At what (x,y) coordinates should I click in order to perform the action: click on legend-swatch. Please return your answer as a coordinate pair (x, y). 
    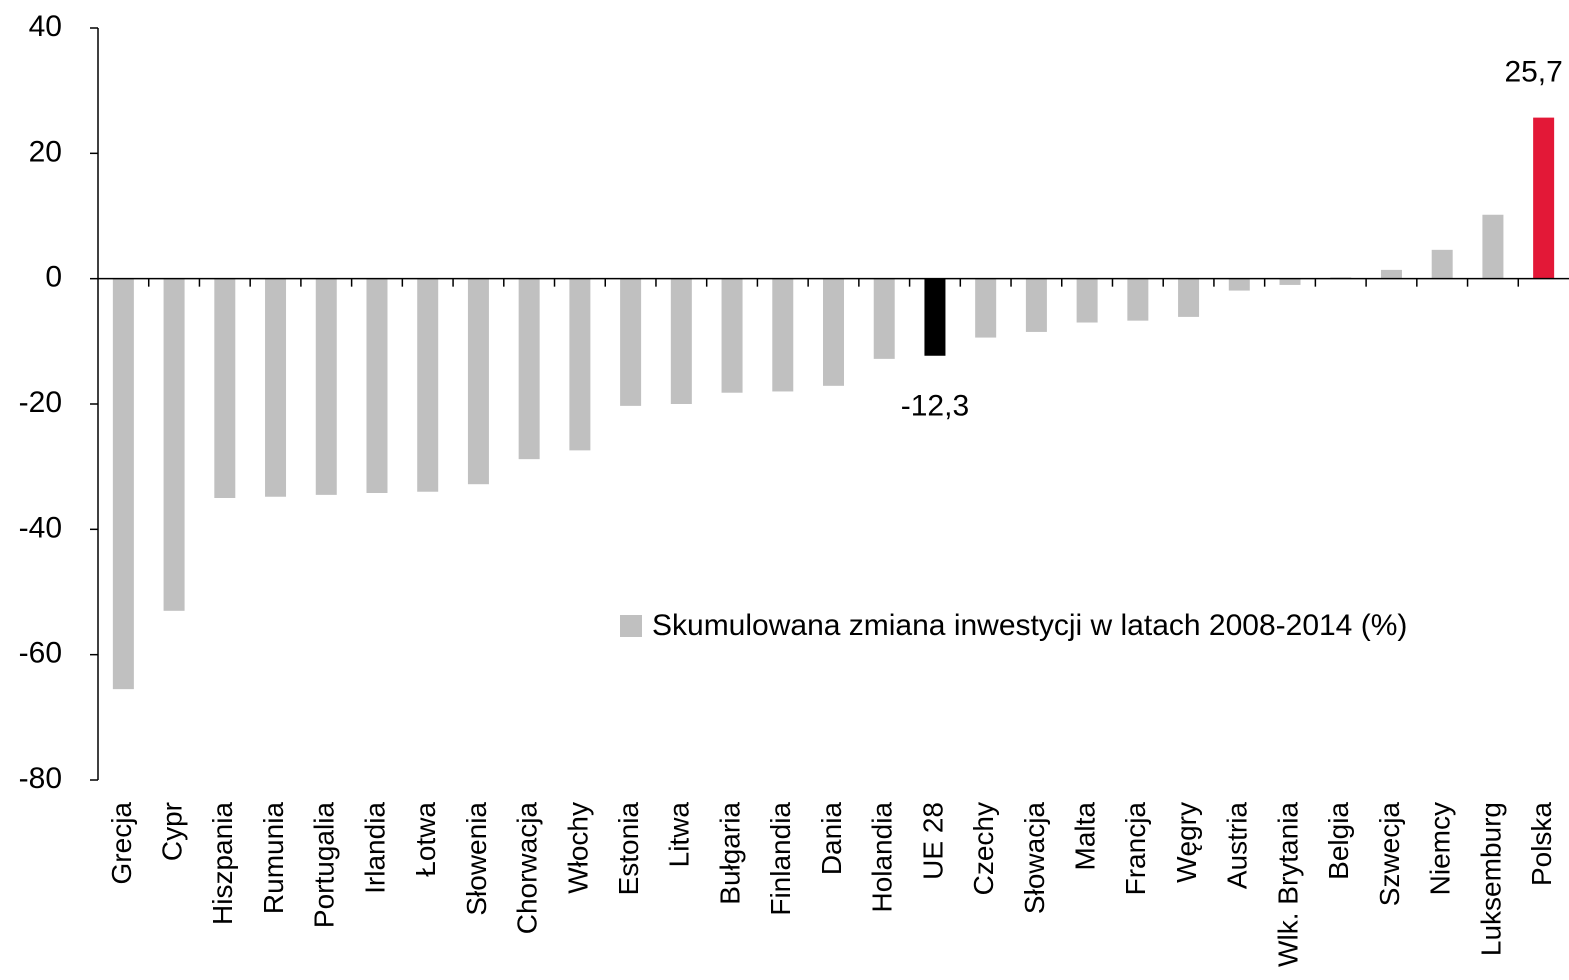
    Looking at the image, I should click on (631, 626).